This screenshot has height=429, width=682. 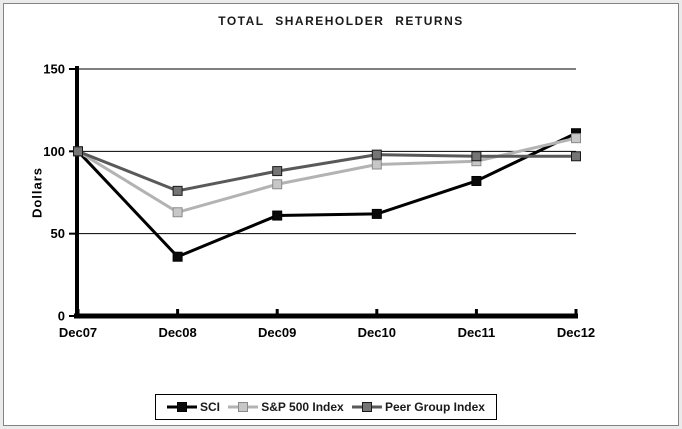 I want to click on legend: SCI S&P 500 Index Peer Group Index, so click(x=326, y=407).